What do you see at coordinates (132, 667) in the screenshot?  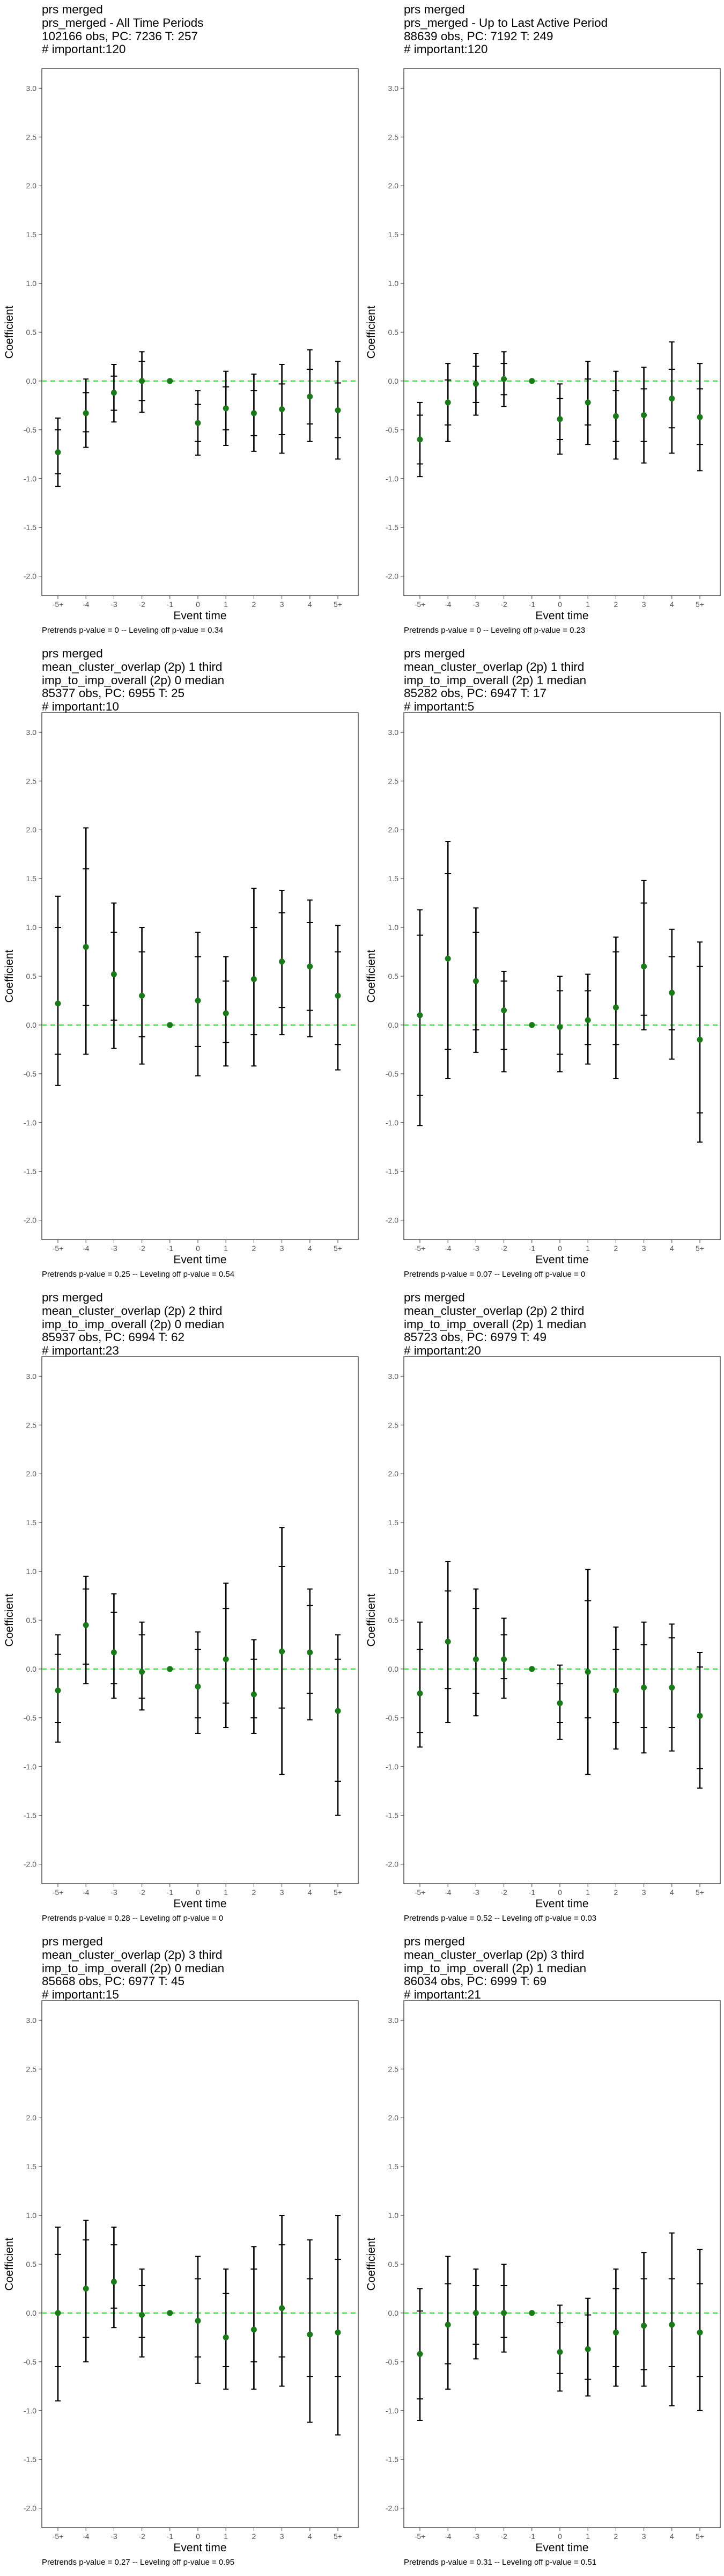 I see `chart-title-line: mean_cluster_overlap (2p) 1 third` at bounding box center [132, 667].